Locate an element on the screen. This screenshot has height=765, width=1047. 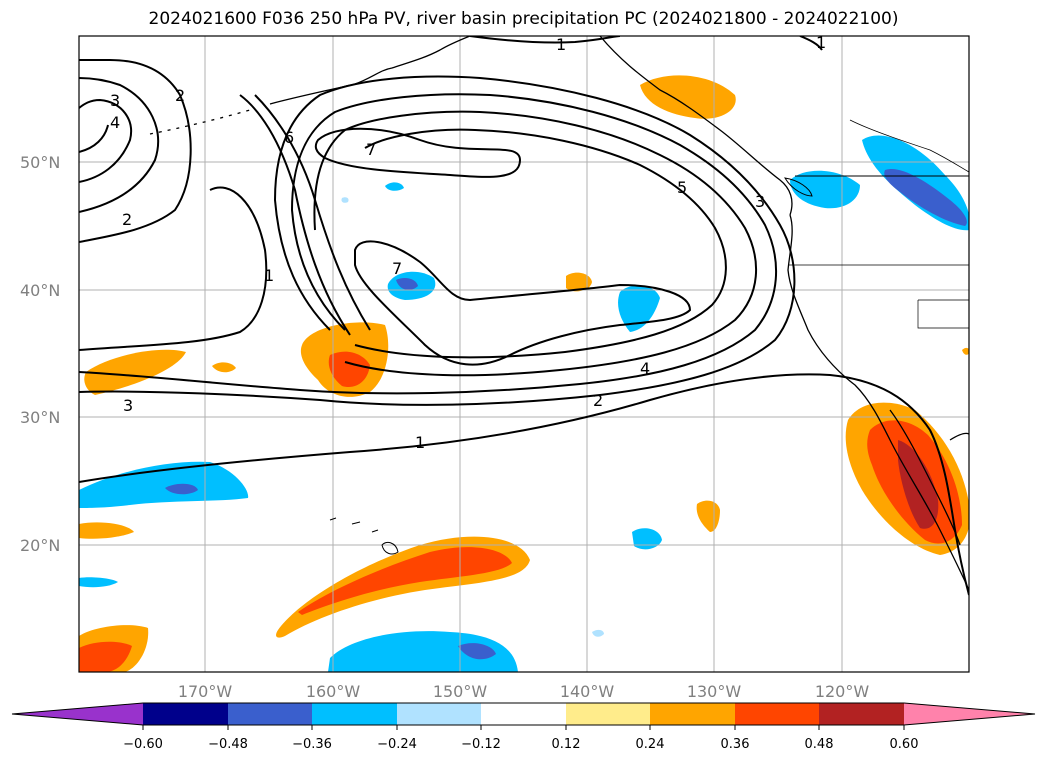
colorbar-tick-label: −0.24 is located at coordinates (397, 744).